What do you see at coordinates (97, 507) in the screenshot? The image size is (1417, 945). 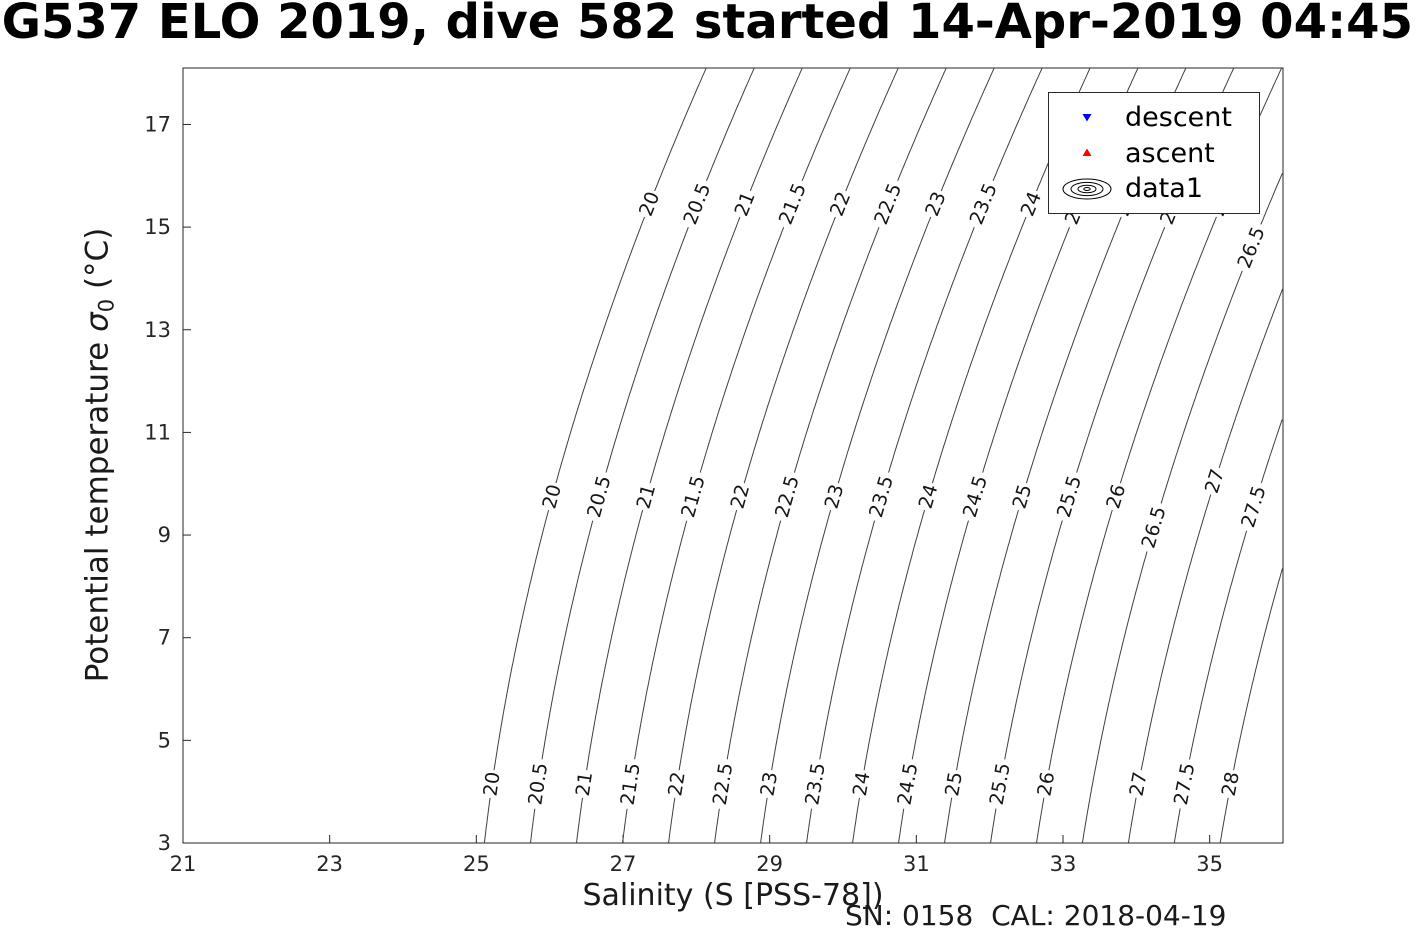 I see `ylabel-prefix: Potential temperature` at bounding box center [97, 507].